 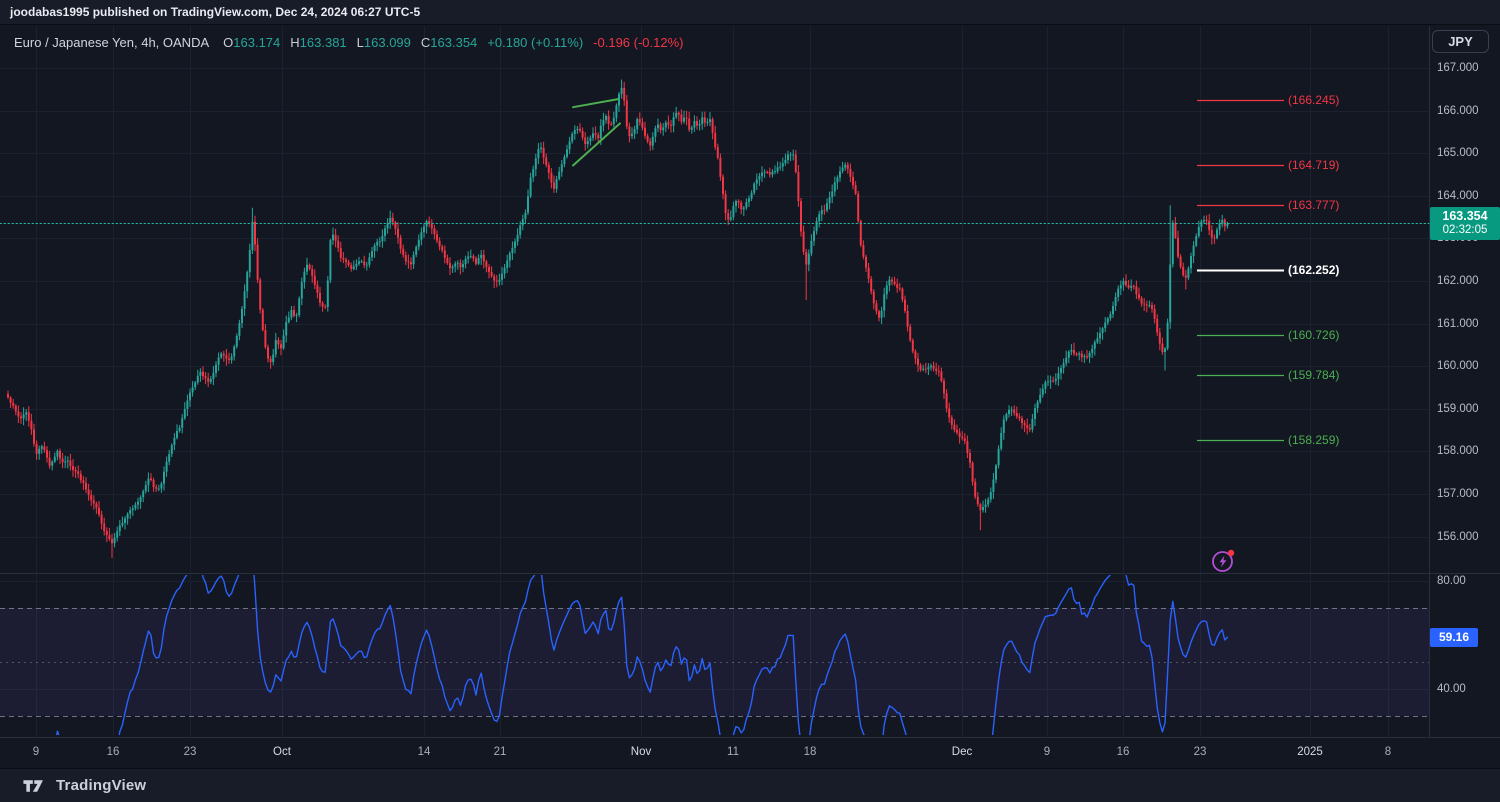 I want to click on high-label: H, so click(x=295, y=42).